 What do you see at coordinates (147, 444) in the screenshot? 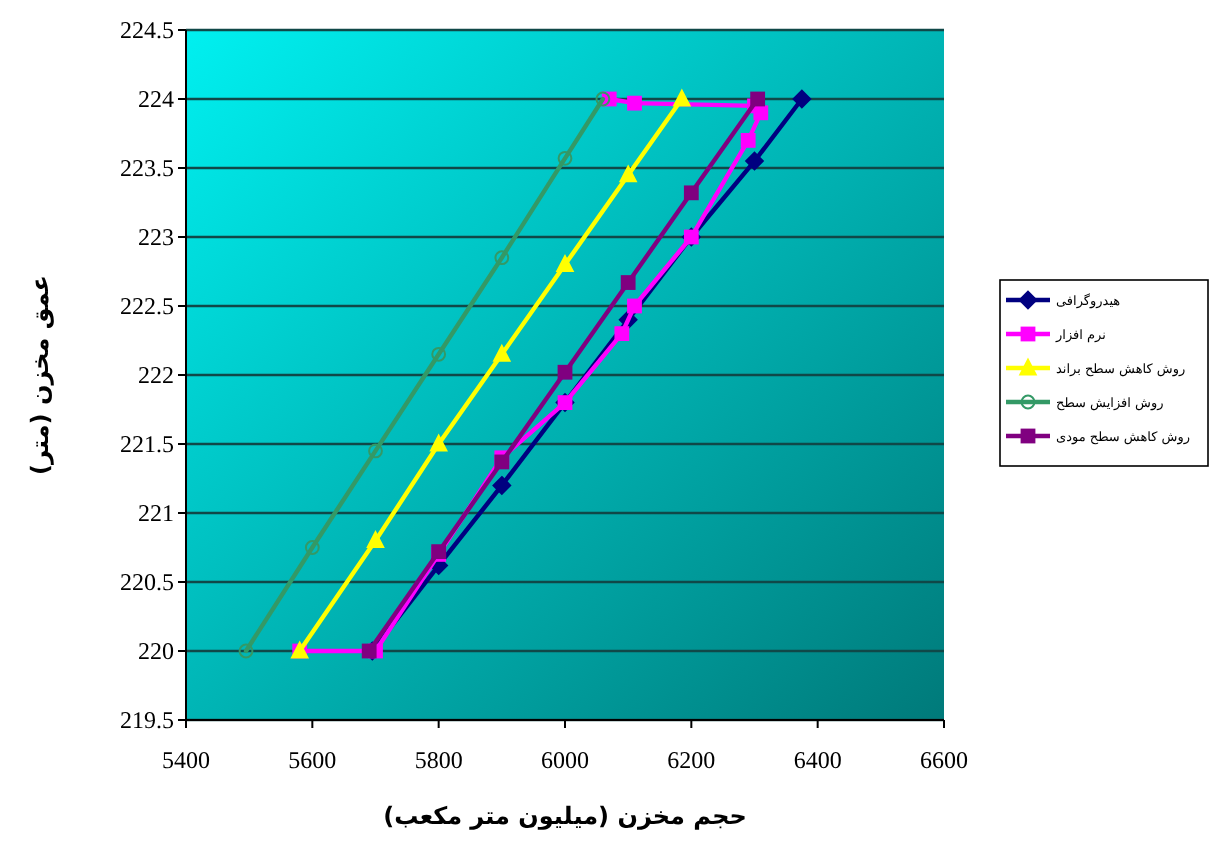
I see `y-tick-label: 221.5` at bounding box center [147, 444].